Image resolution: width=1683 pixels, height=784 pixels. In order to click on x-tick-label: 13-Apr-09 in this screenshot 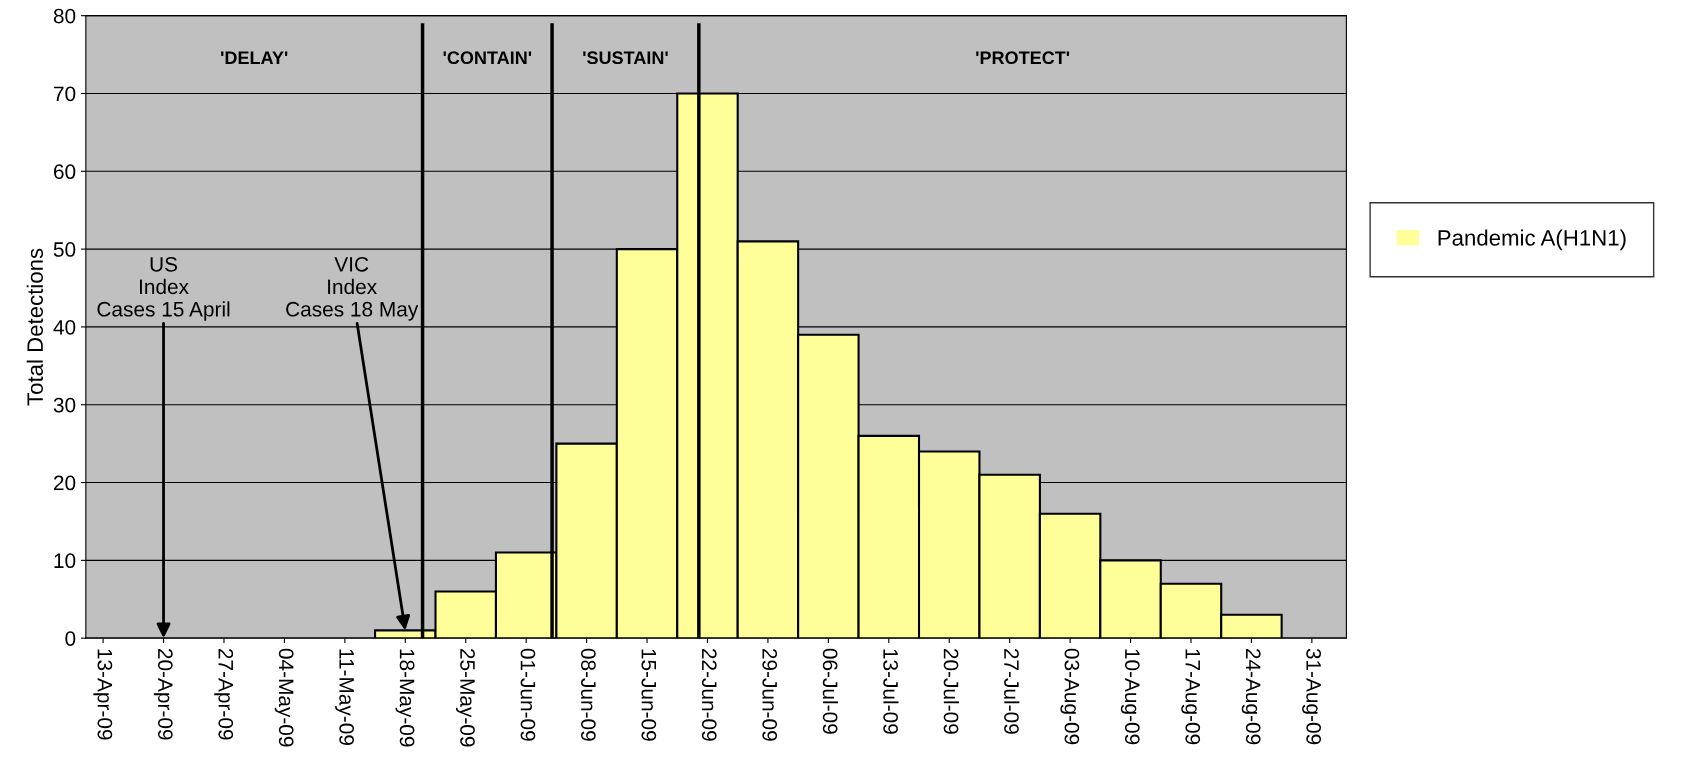, I will do `click(103, 694)`.